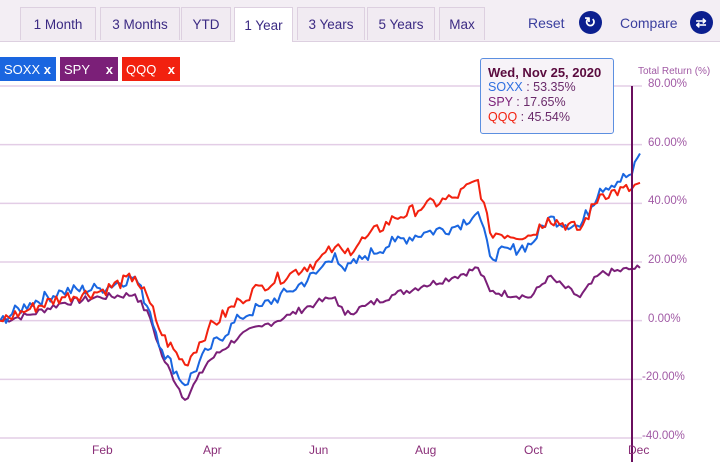 The width and height of the screenshot is (720, 462). Describe the element at coordinates (58, 23) in the screenshot. I see `tab-1-month: 1 Month` at that location.